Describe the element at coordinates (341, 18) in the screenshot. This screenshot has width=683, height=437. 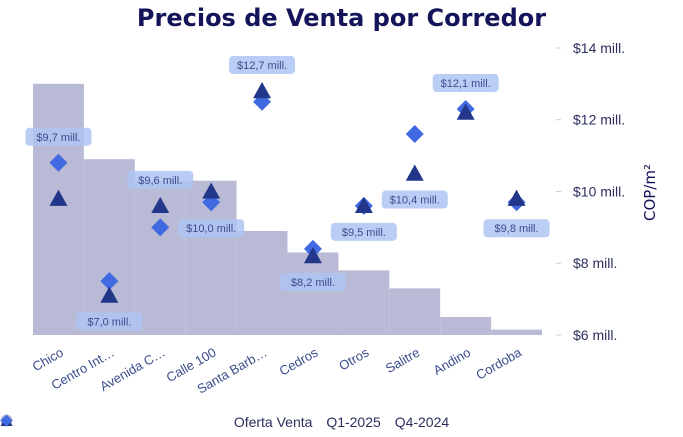
I see `chart-title: Precios de Venta por Corredor` at that location.